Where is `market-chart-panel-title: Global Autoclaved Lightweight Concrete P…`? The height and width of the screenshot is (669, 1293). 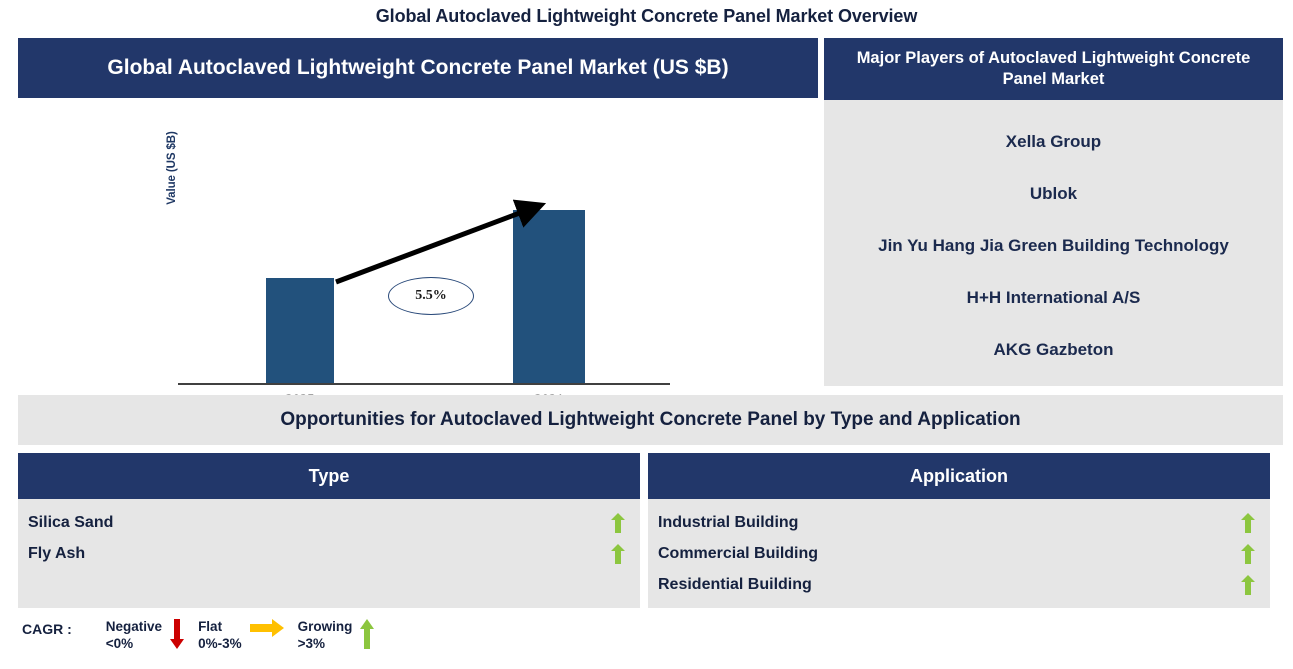
market-chart-panel-title: Global Autoclaved Lightweight Concrete P… is located at coordinates (418, 67).